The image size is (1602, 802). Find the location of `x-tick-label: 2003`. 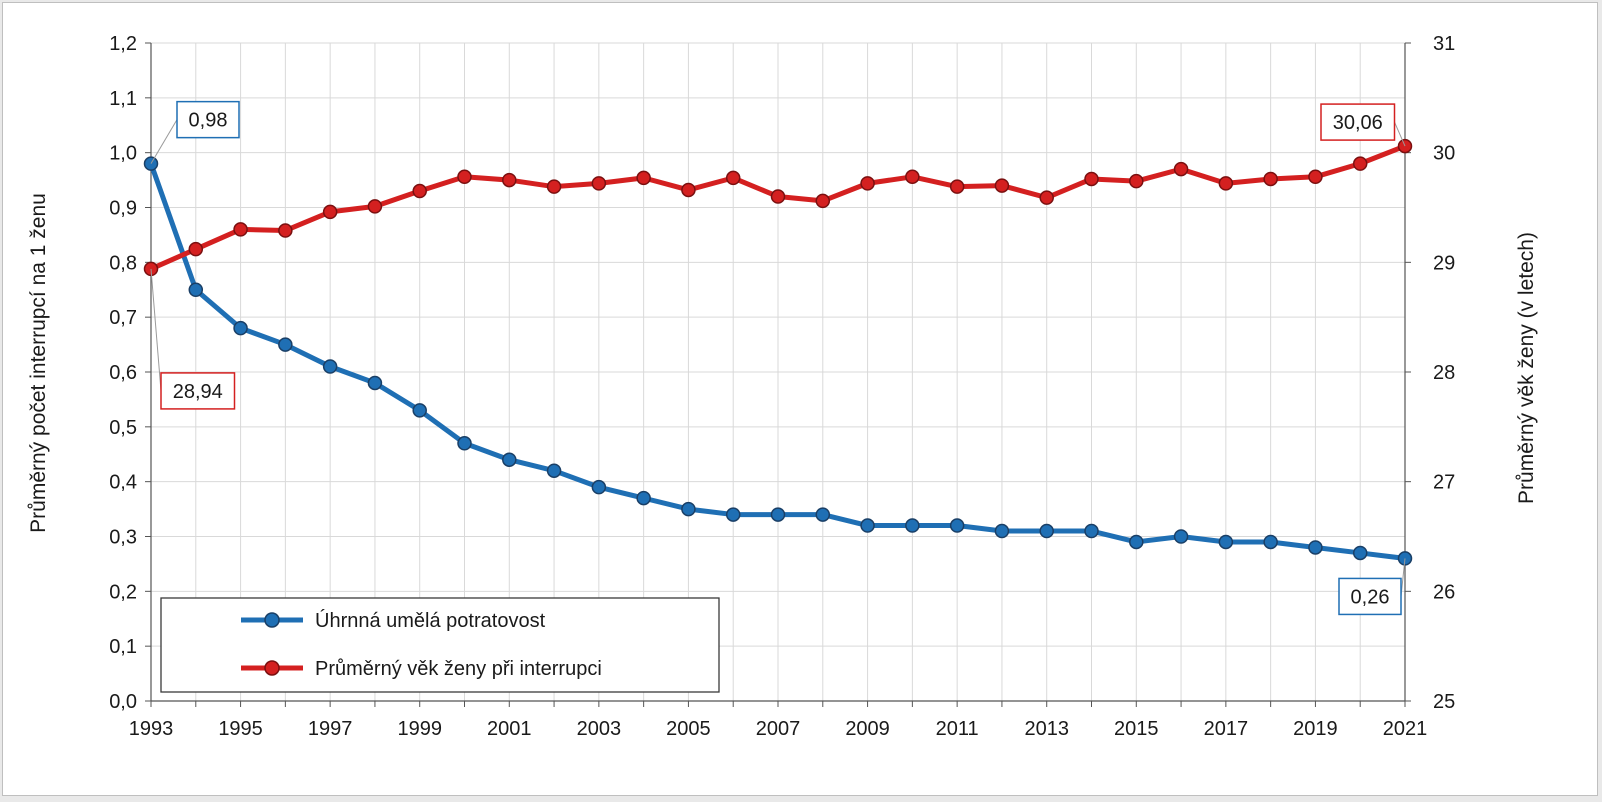

x-tick-label: 2003 is located at coordinates (599, 729).